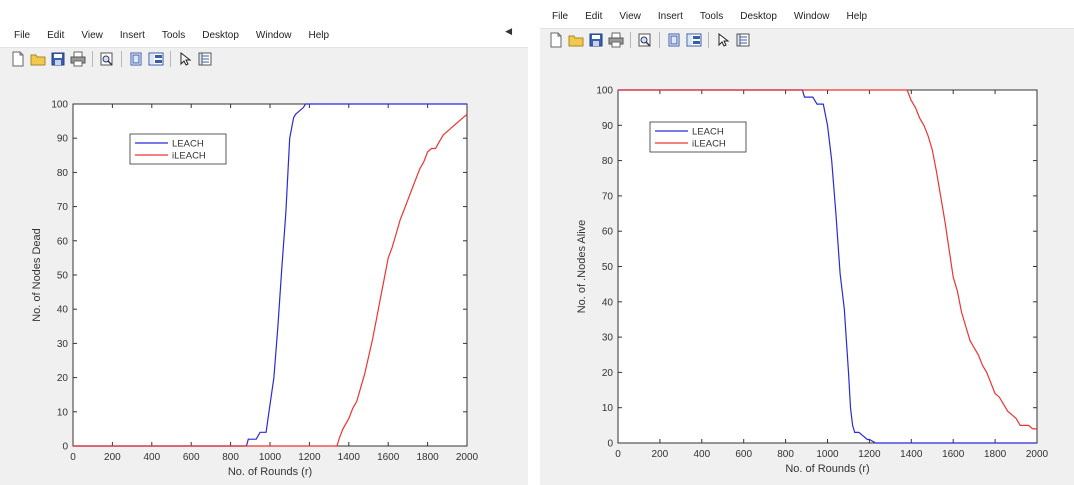  I want to click on y-tick-label: 90, so click(608, 126).